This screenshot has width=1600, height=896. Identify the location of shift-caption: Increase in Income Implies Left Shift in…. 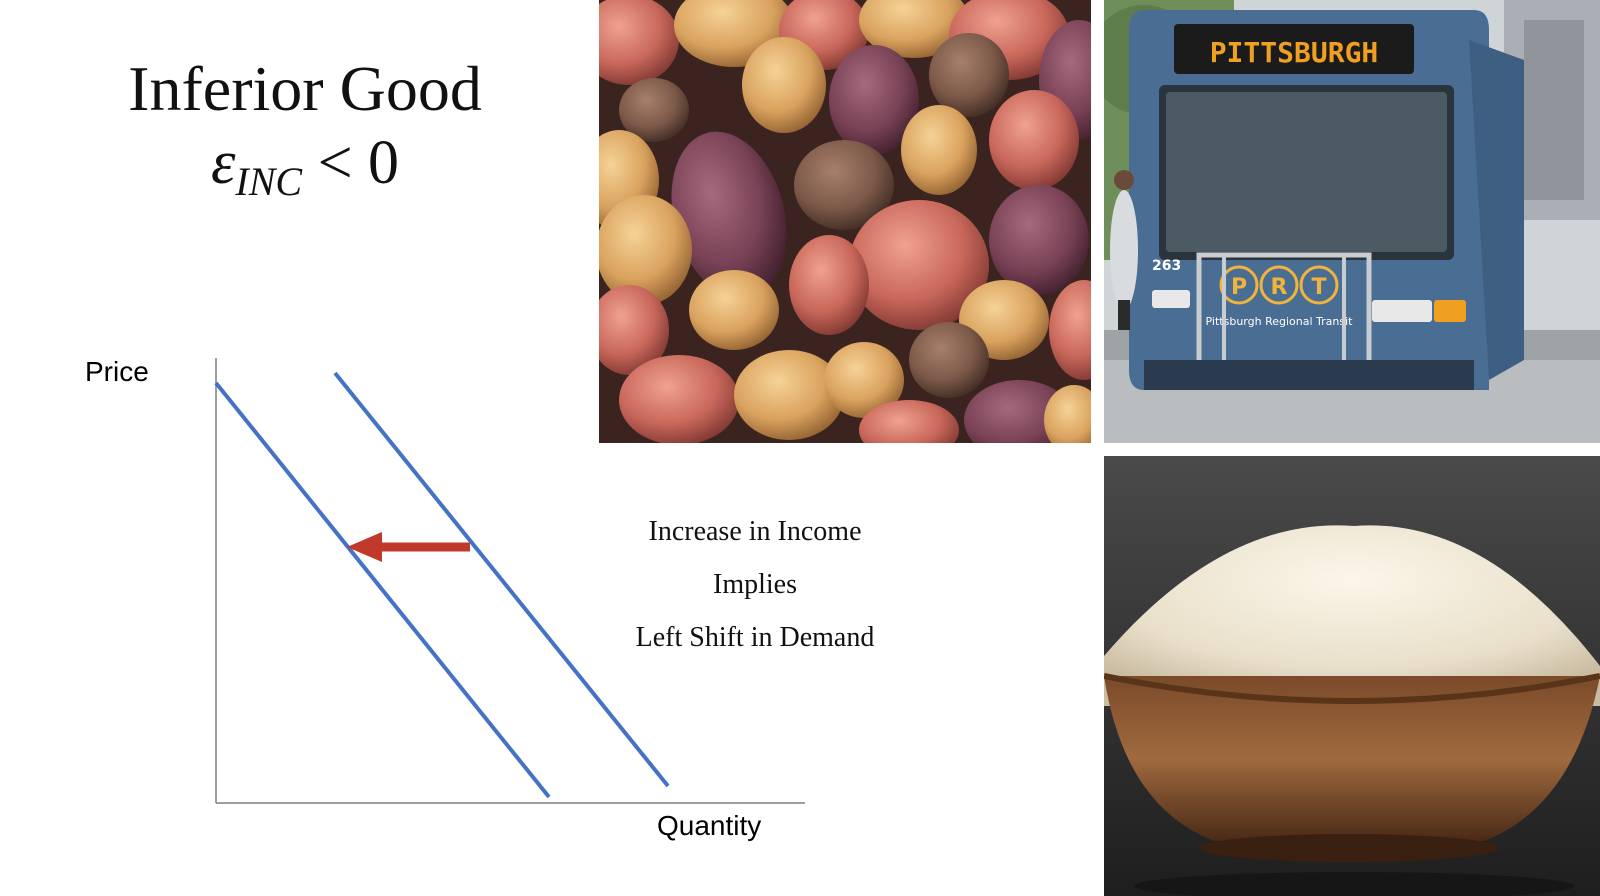
(755, 594).